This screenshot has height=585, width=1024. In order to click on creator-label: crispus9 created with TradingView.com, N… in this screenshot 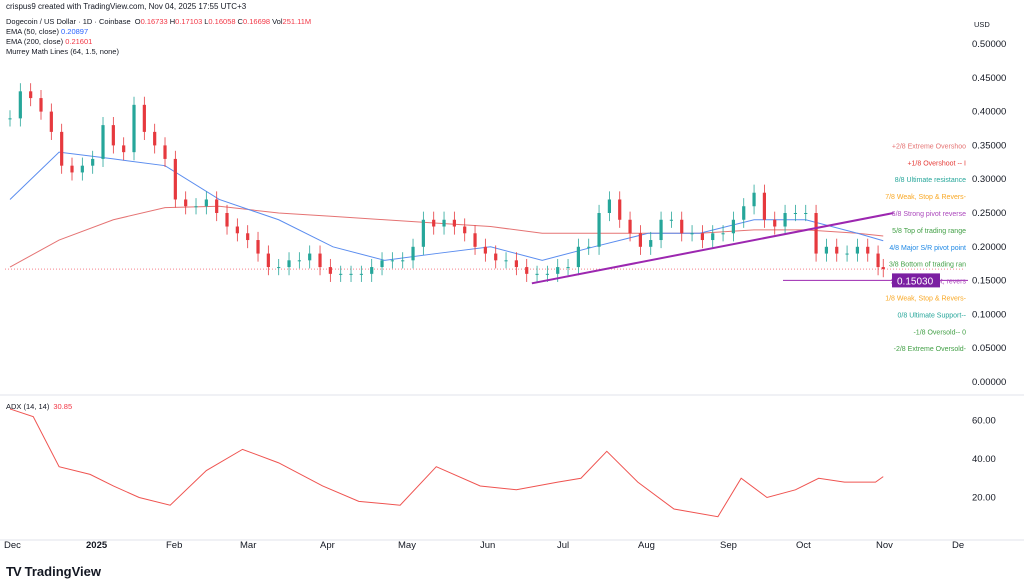, I will do `click(126, 6)`.